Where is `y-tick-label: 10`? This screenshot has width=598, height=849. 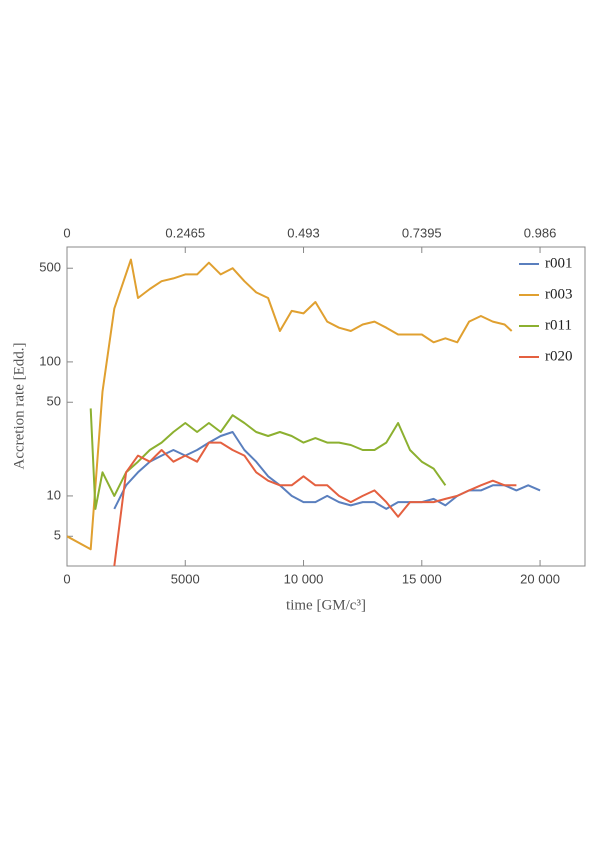
y-tick-label: 10 is located at coordinates (54, 494).